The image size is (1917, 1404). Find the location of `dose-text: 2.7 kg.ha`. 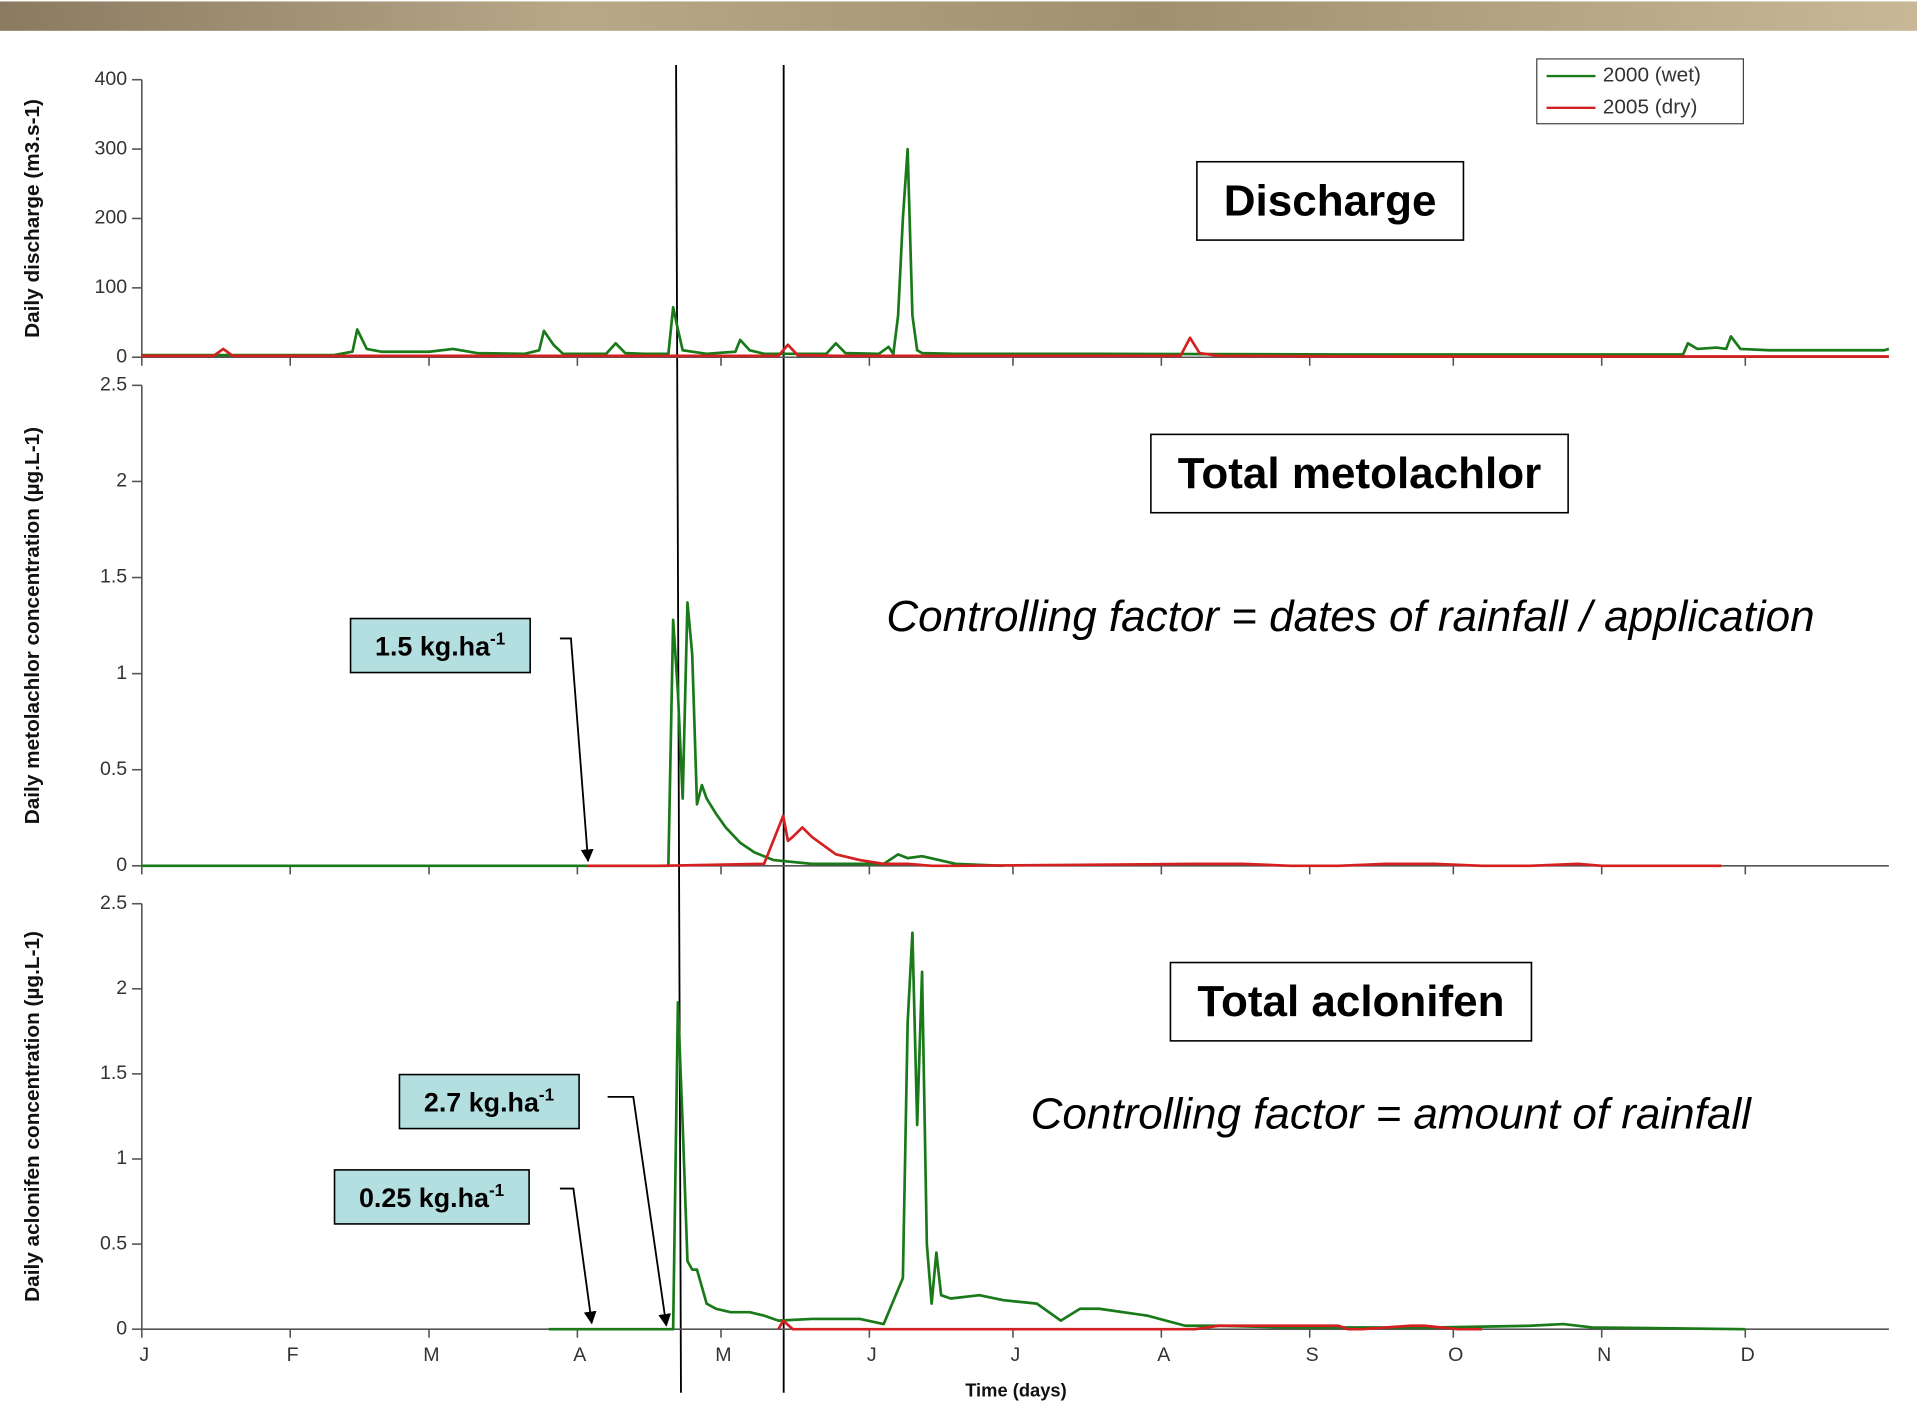

dose-text: 2.7 kg.ha is located at coordinates (482, 1103).